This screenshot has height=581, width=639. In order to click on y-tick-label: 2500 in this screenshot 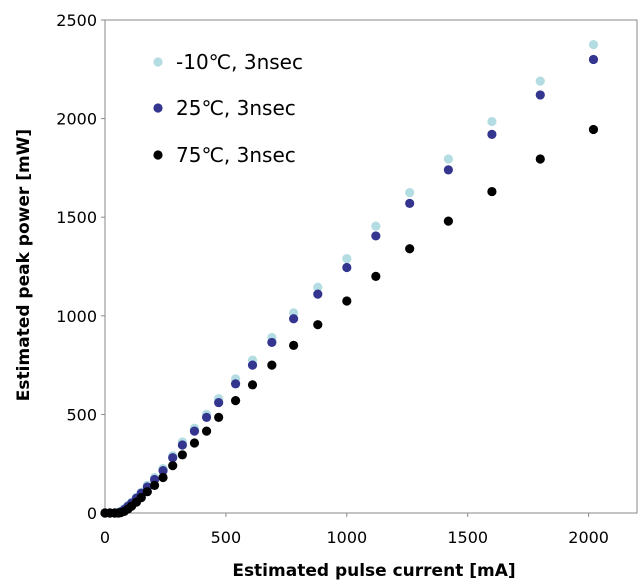, I will do `click(76, 20)`.